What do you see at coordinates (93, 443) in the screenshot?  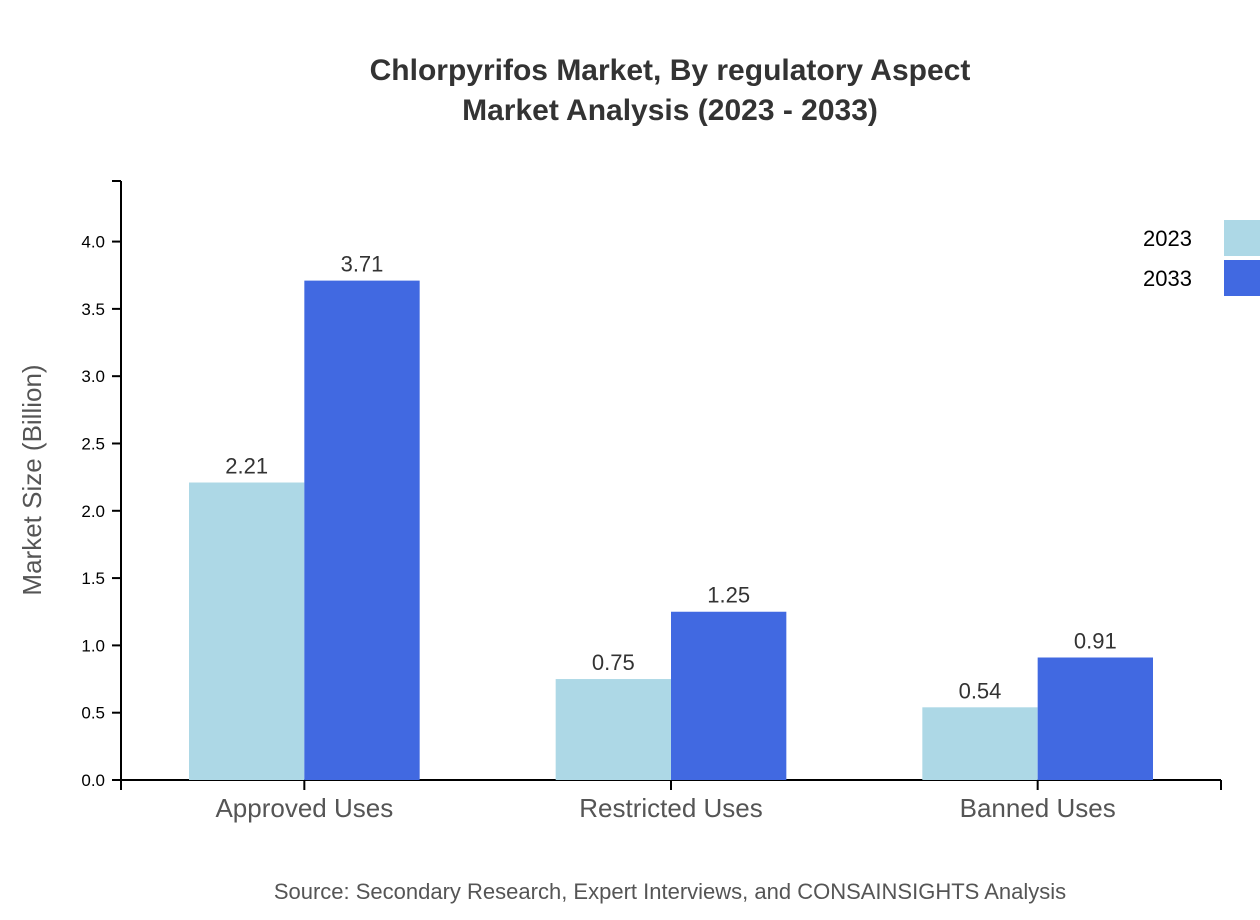 I see `y-tick-label: 2.5` at bounding box center [93, 443].